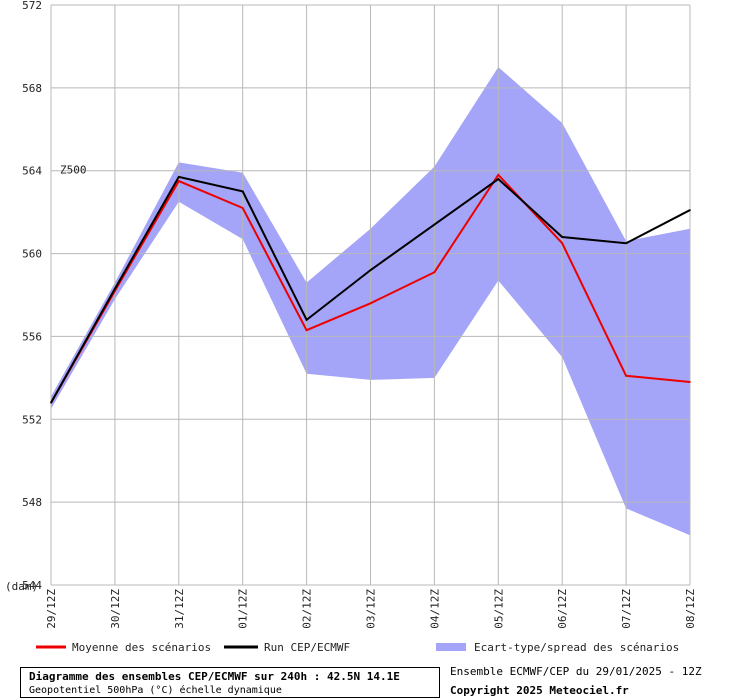  What do you see at coordinates (576, 671) in the screenshot?
I see `run-info: Ensemble ECMWF/CEP du 29/01/2025 - 12Z` at bounding box center [576, 671].